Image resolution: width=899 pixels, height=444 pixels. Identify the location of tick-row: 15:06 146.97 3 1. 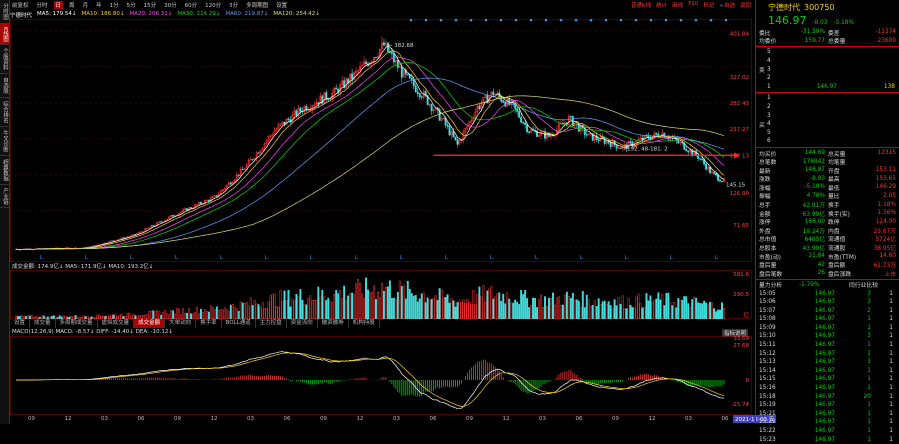
(826, 302).